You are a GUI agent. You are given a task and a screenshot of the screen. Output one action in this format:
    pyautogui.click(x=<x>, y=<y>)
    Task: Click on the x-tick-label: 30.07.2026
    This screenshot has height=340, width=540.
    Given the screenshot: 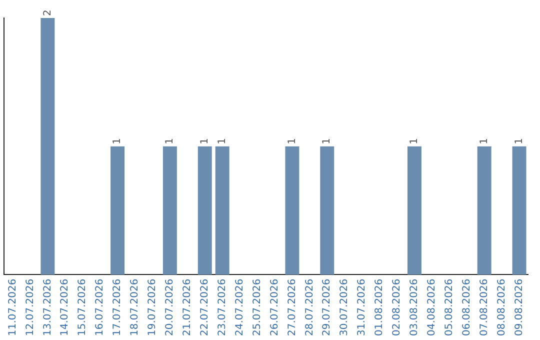 What is the action you would take?
    pyautogui.click(x=344, y=307)
    